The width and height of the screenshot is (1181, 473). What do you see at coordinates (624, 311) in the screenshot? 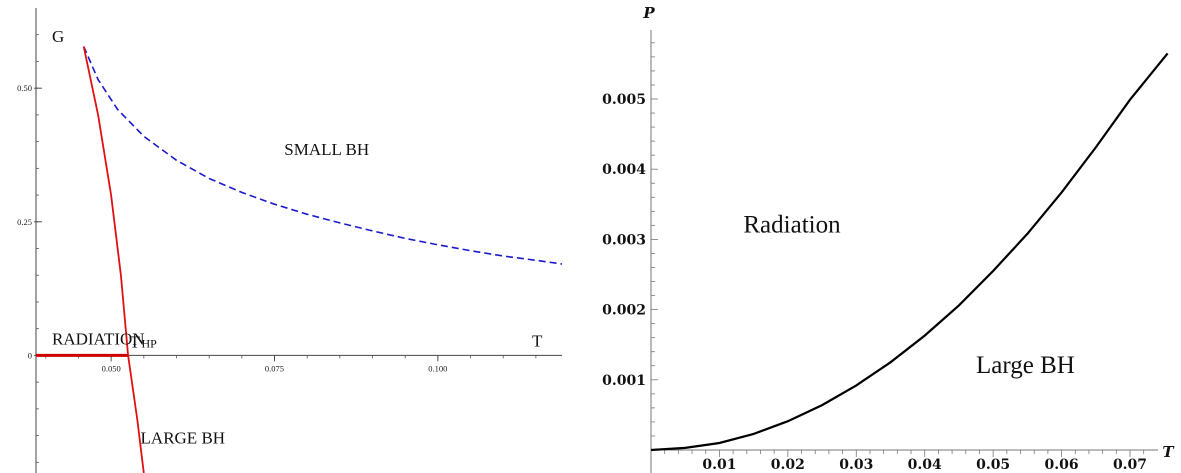
I see `y-tick-label: 0.002` at bounding box center [624, 311].